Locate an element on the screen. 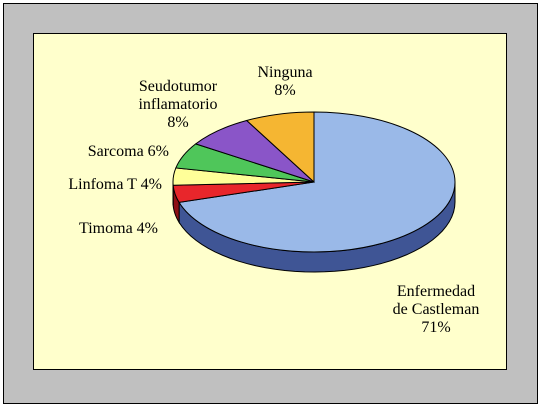  slice-label: Sarcoma 6% is located at coordinates (128, 151).